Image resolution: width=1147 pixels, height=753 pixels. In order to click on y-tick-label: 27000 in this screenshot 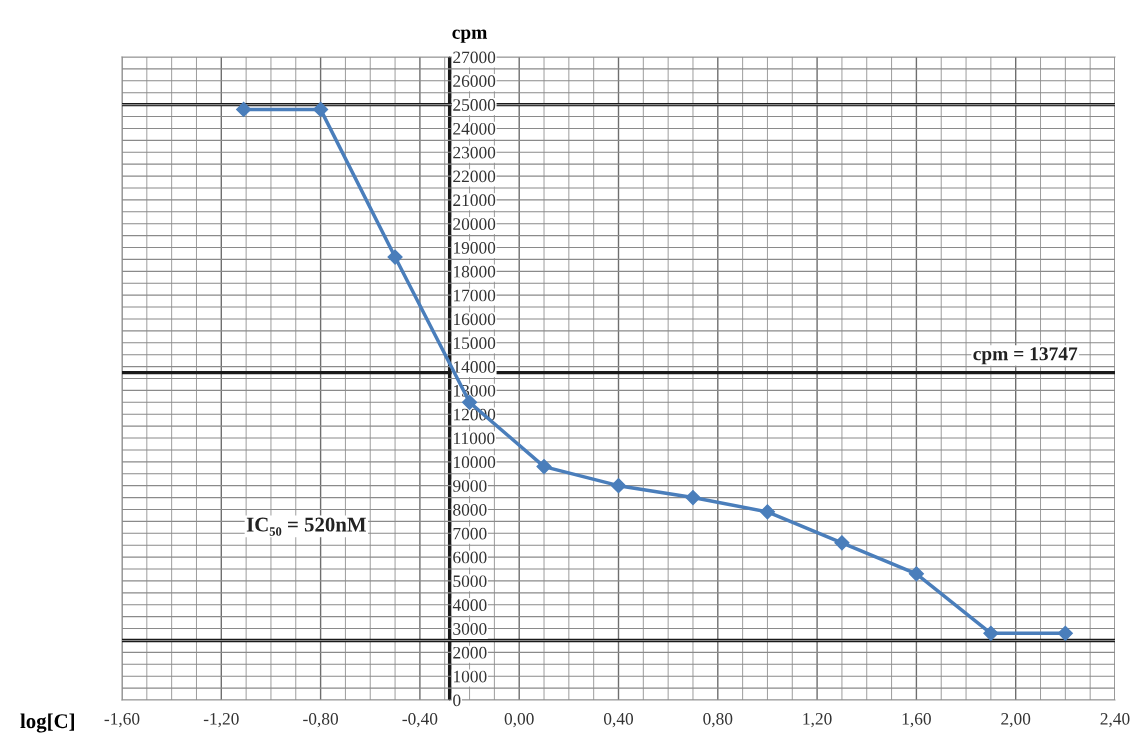, I will do `click(474, 57)`.